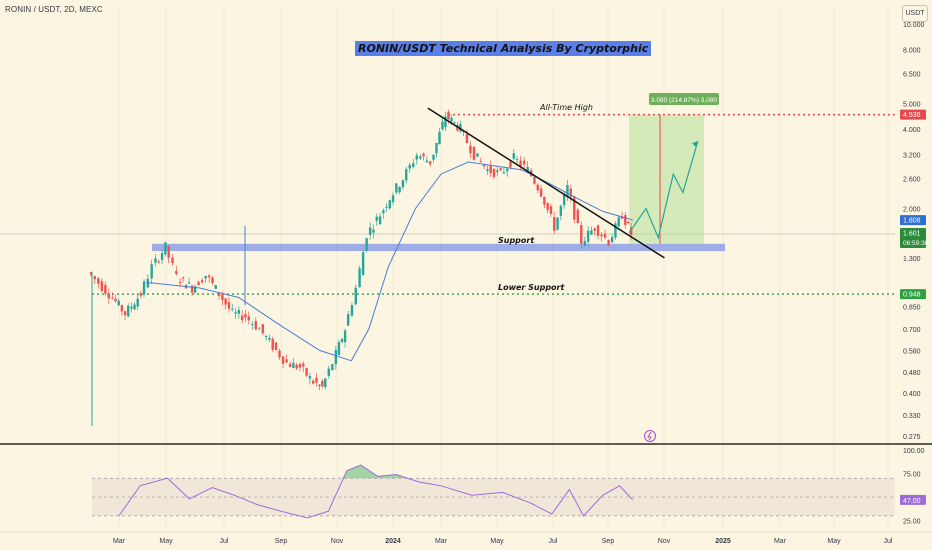 This screenshot has height=550, width=932. Describe the element at coordinates (914, 451) in the screenshot. I see `rsi-tick-label: 100.00` at that location.